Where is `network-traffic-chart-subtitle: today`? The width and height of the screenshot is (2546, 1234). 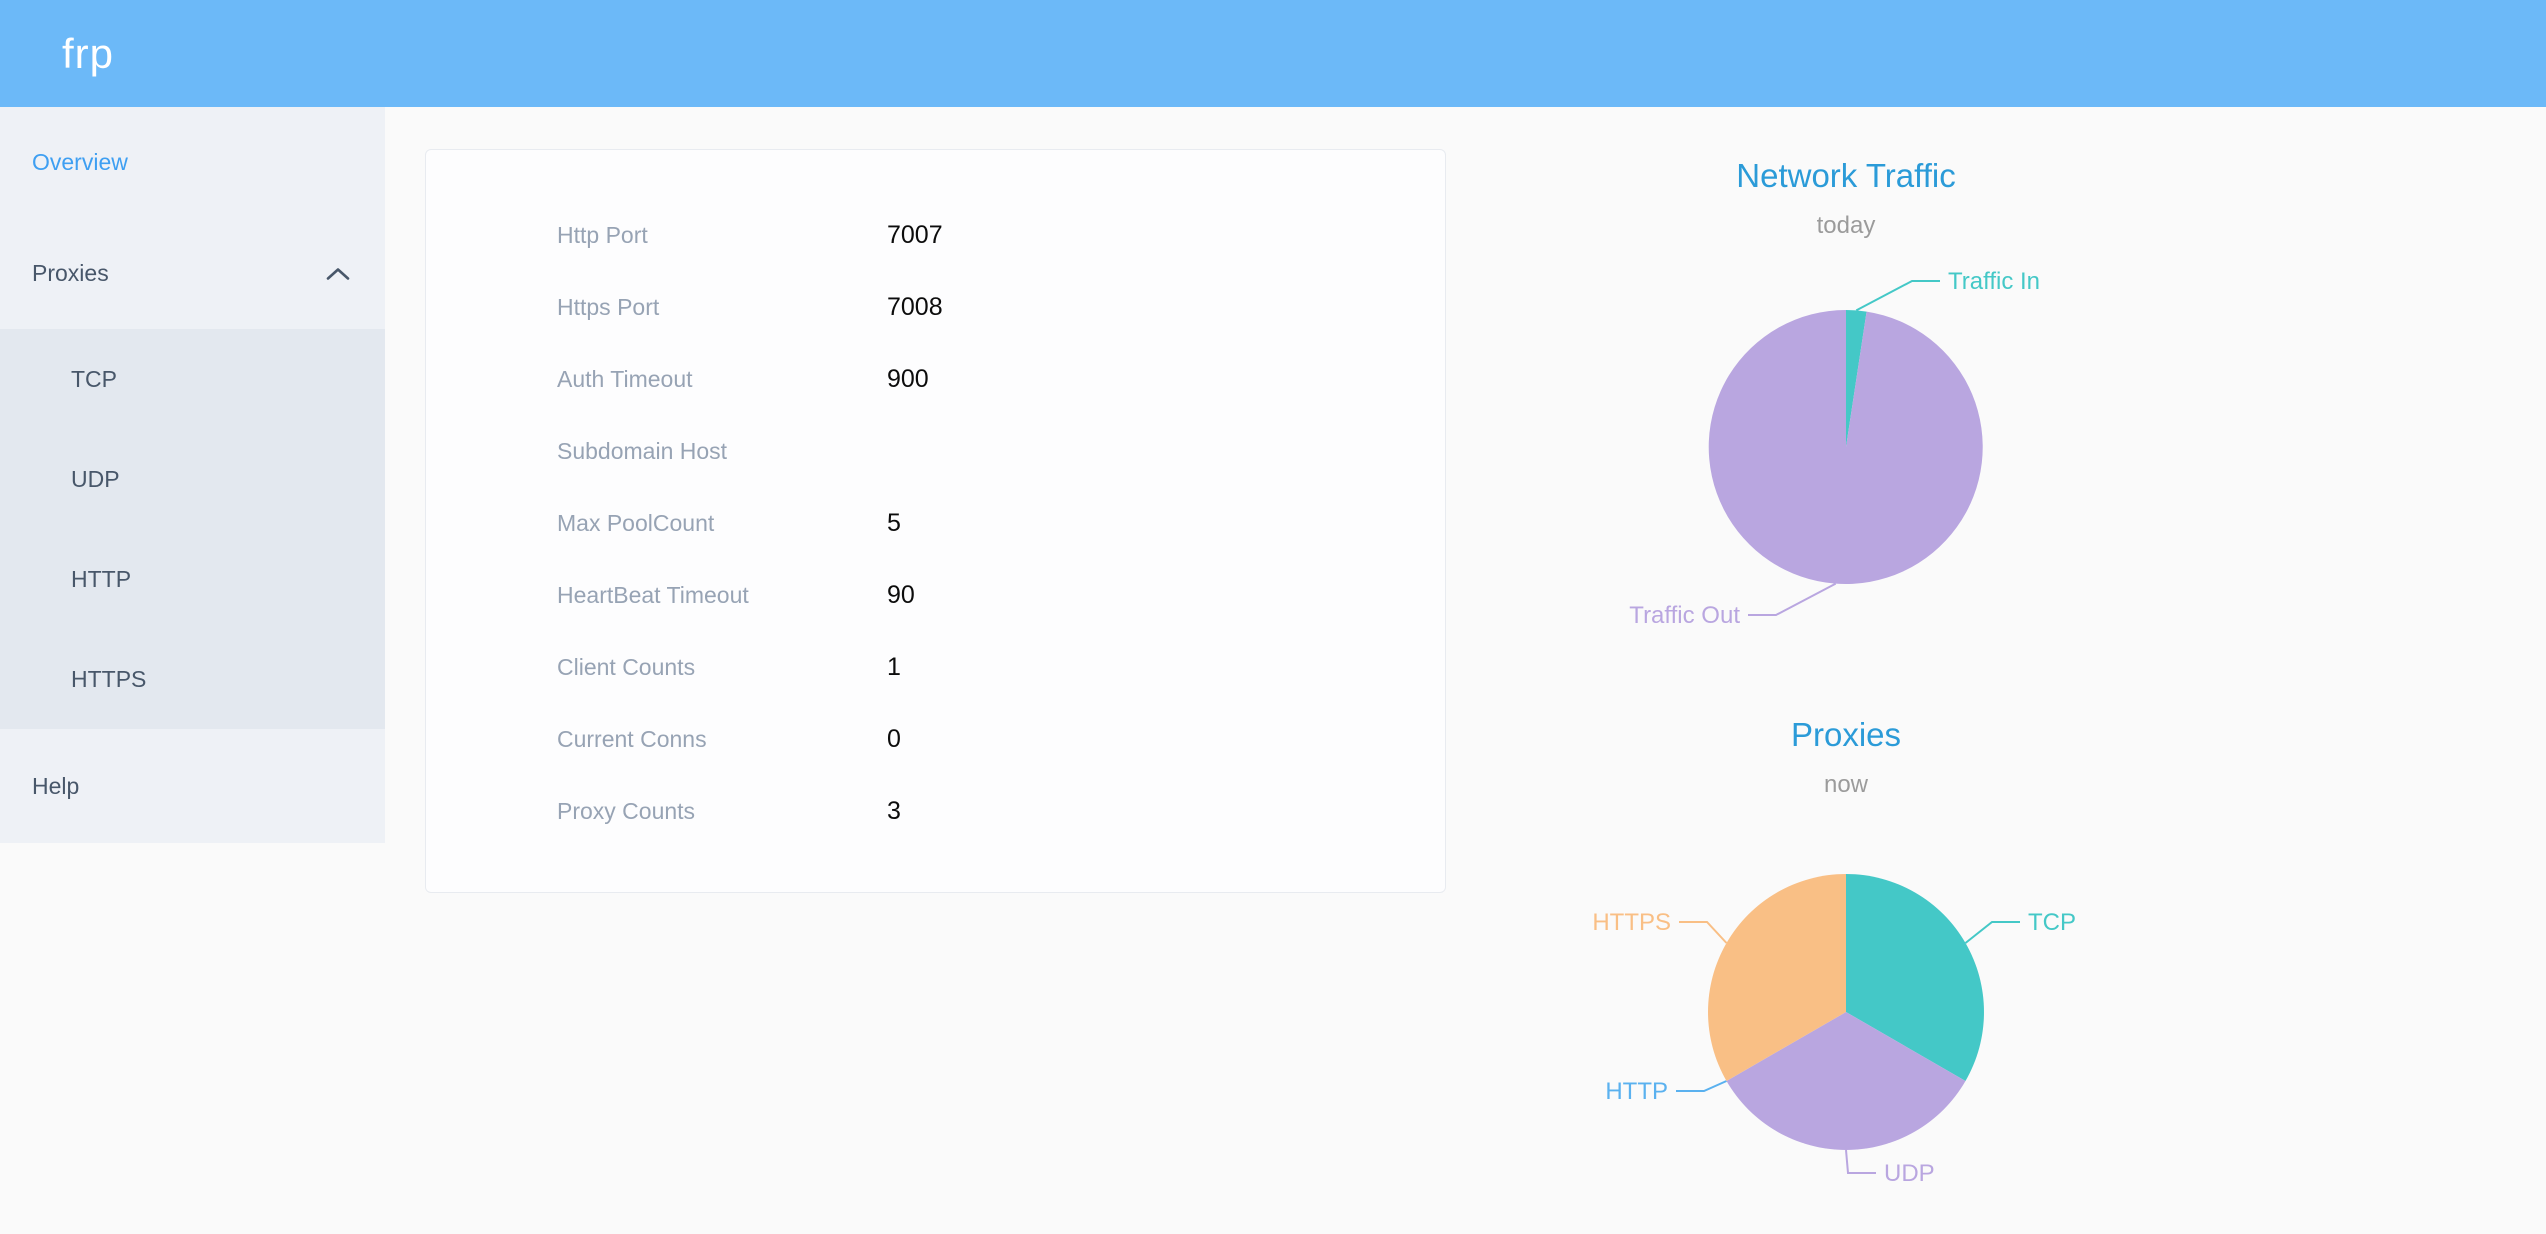
network-traffic-chart-subtitle: today is located at coordinates (1846, 225).